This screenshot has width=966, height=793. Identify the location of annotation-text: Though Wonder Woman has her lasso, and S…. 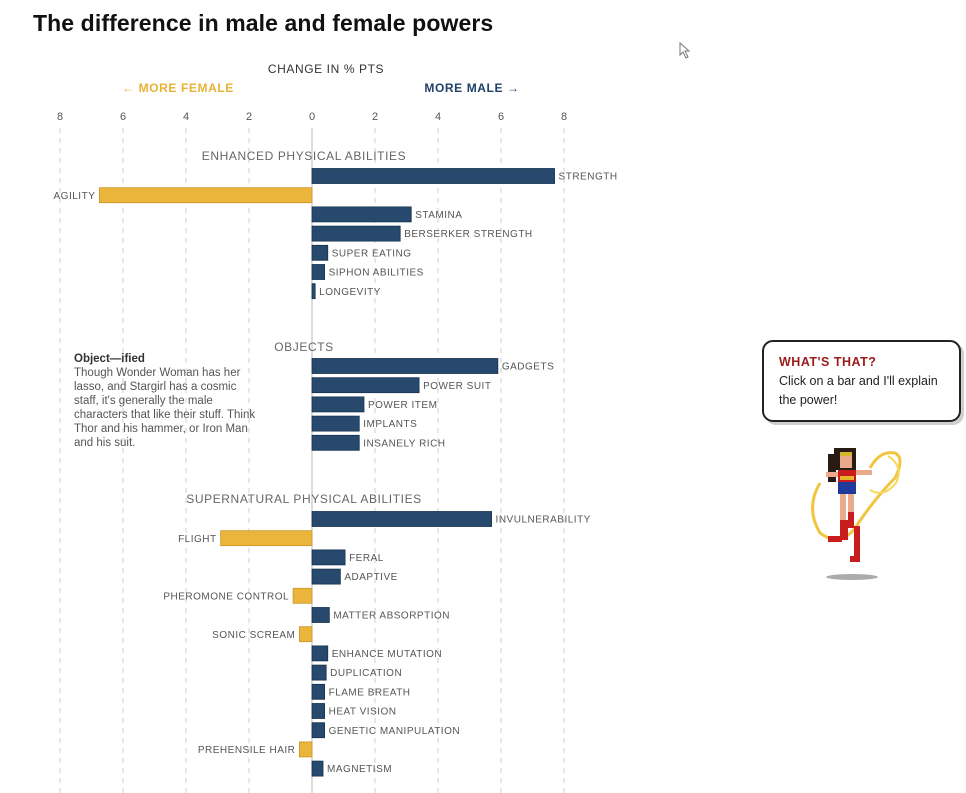
(165, 408).